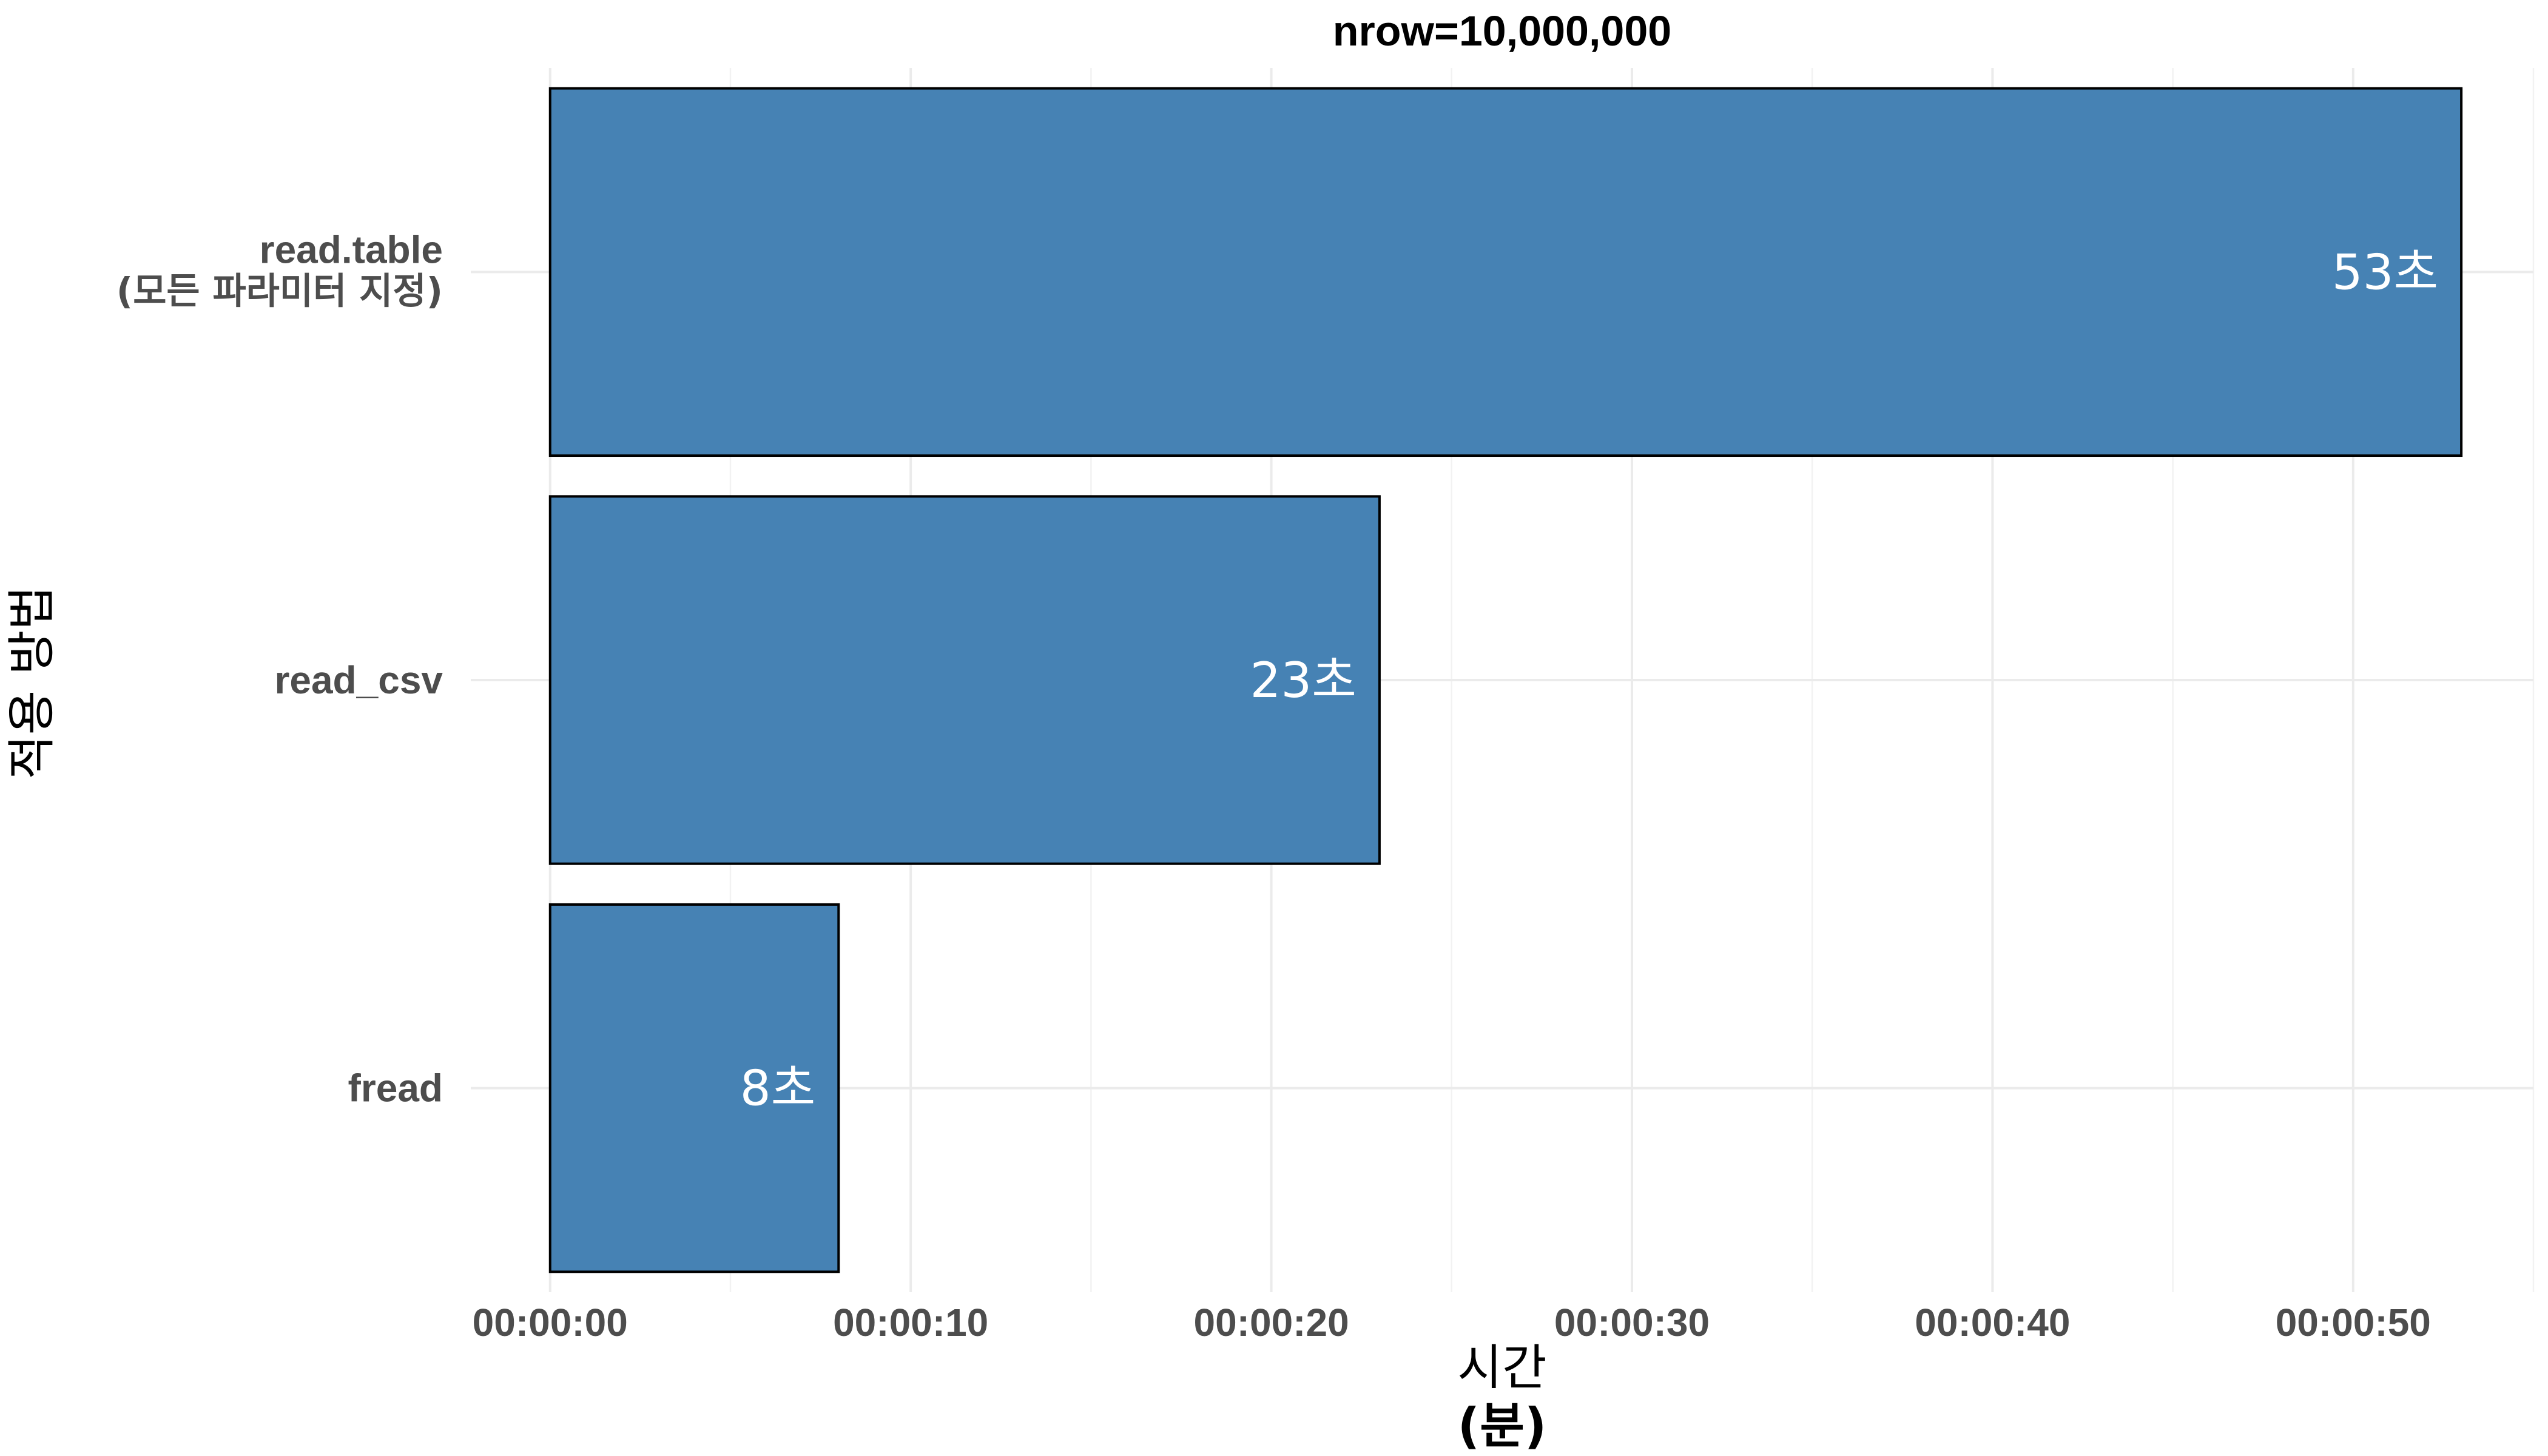 The height and width of the screenshot is (1456, 2548). Describe the element at coordinates (1303, 680) in the screenshot. I see `bar-value-label: 23초` at that location.